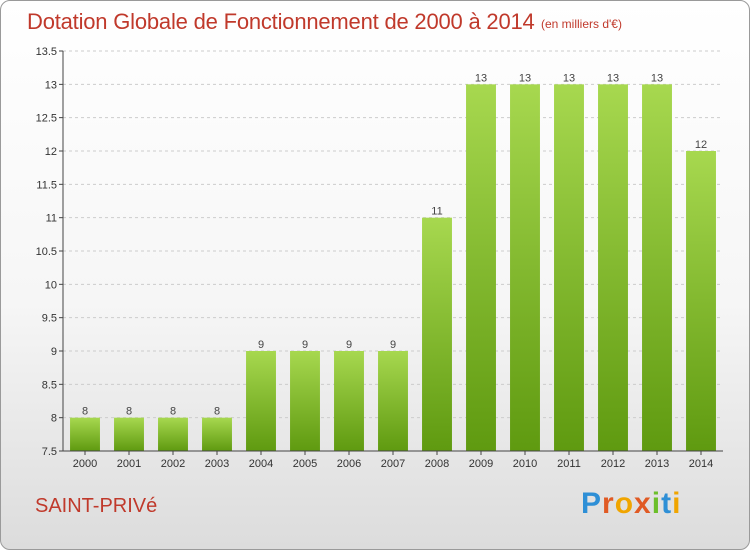  Describe the element at coordinates (525, 267) in the screenshot. I see `bar-2010` at that location.